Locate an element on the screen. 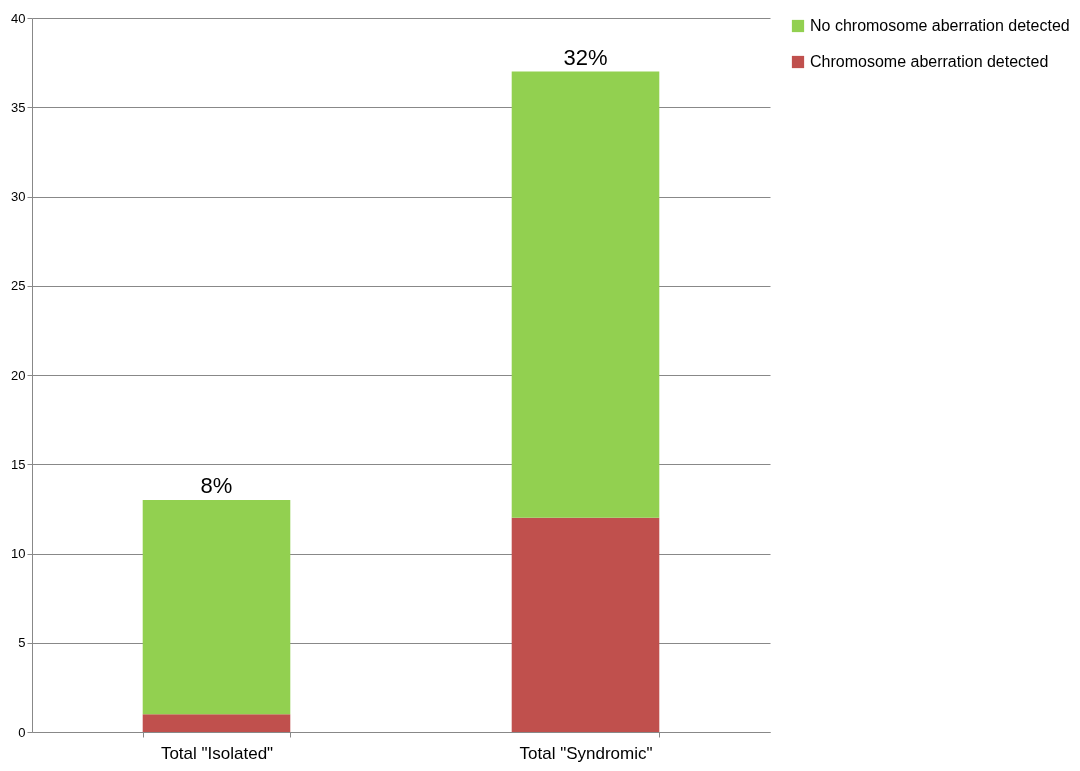 Image resolution: width=1080 pixels, height=771 pixels. y-tick-label: 5 is located at coordinates (22, 643).